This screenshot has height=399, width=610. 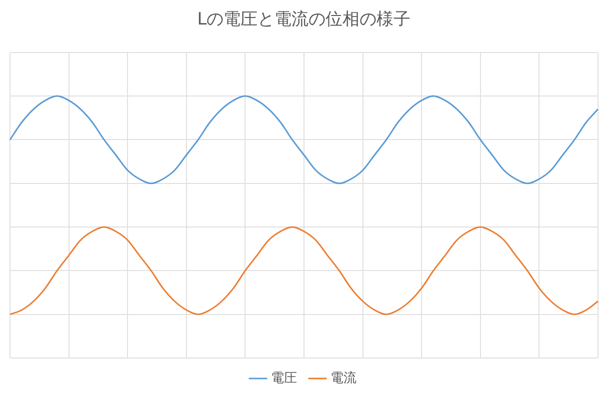 What do you see at coordinates (343, 378) in the screenshot?
I see `legend-label: 電流` at bounding box center [343, 378].